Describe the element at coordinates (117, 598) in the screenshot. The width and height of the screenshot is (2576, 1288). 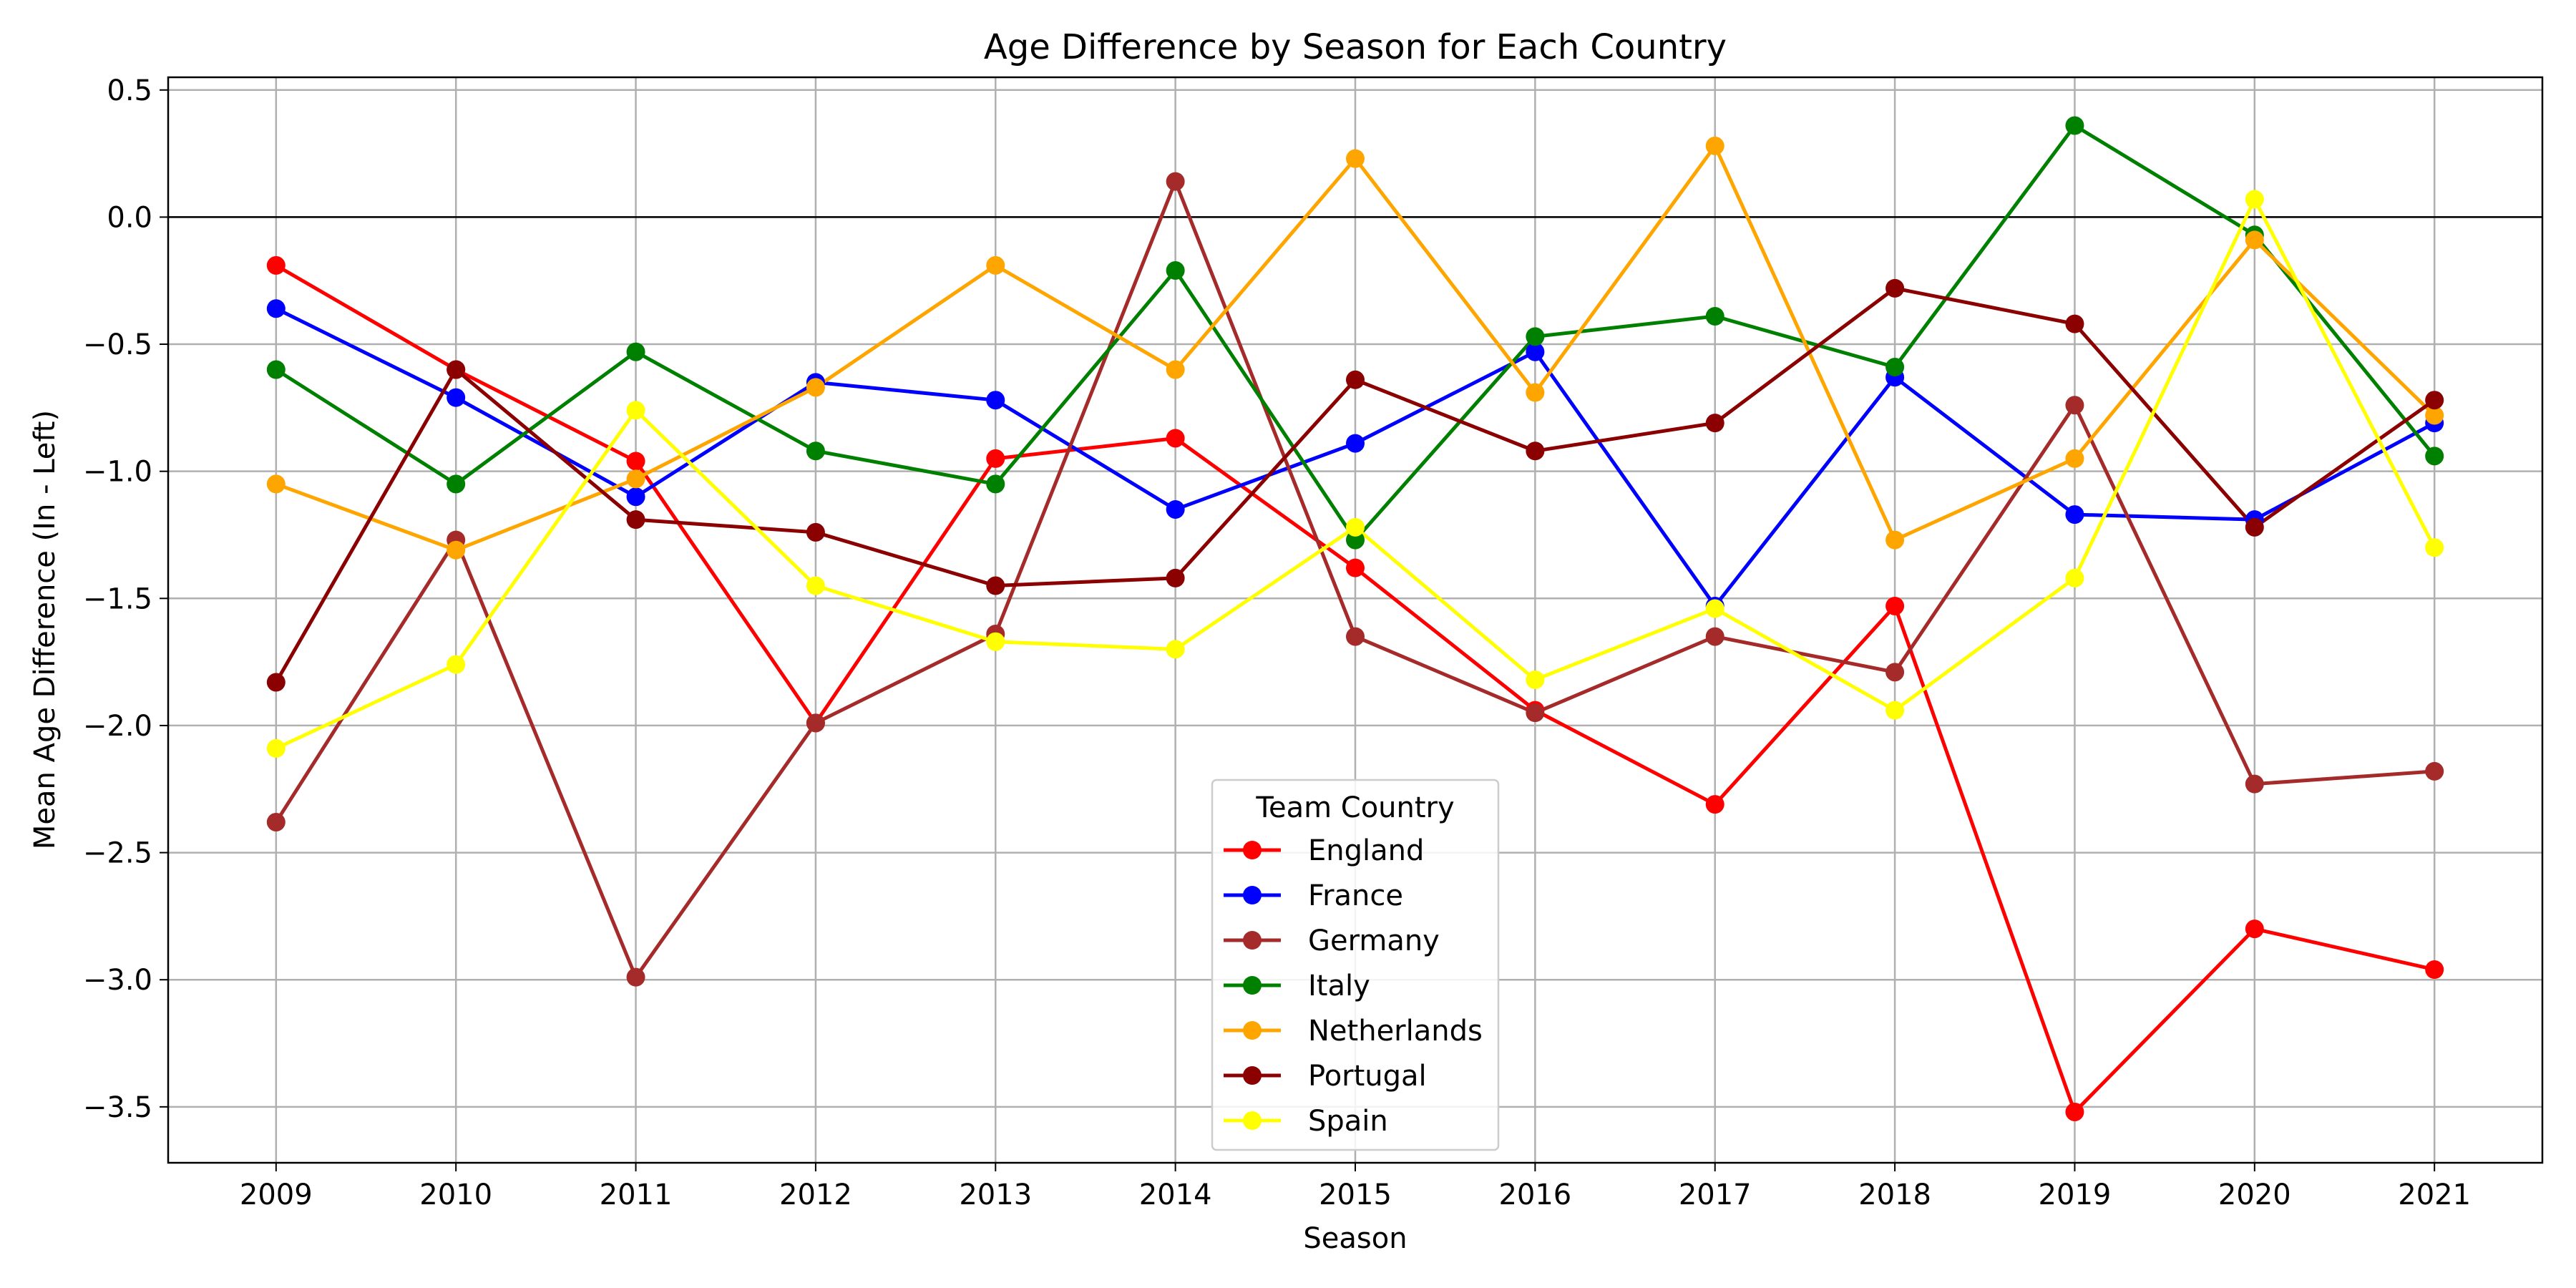
I see `y-tick-label: −1.5` at that location.